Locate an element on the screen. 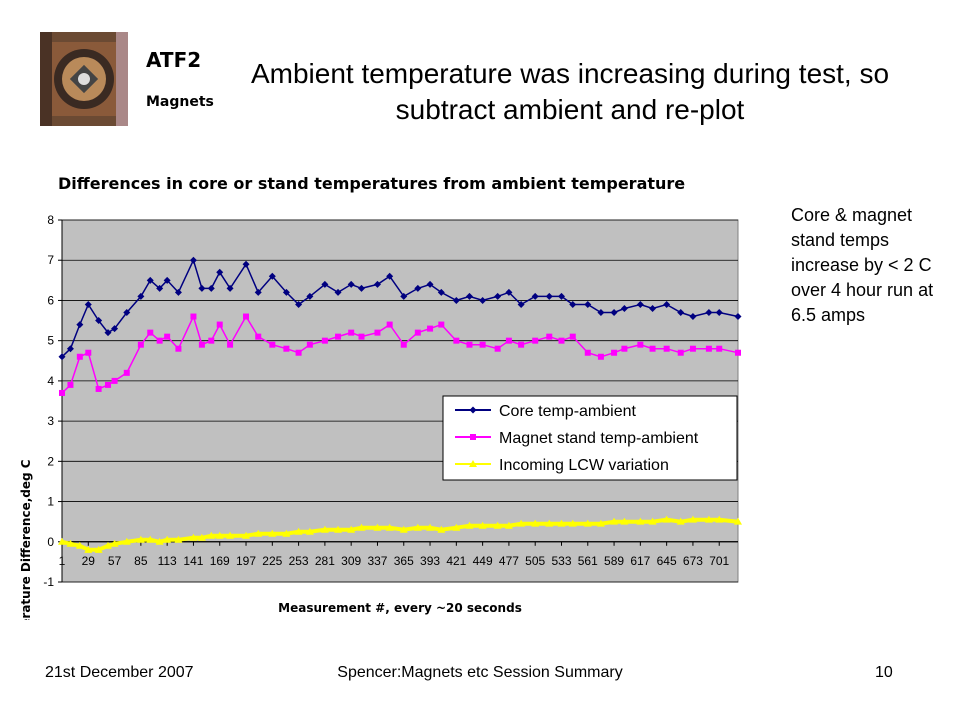 The image size is (960, 720). y-tick-label: 7 is located at coordinates (50, 260).